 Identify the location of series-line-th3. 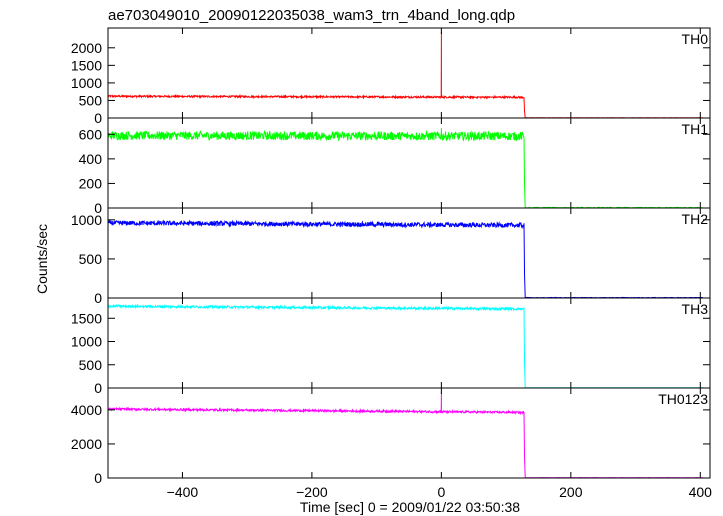
(405, 346).